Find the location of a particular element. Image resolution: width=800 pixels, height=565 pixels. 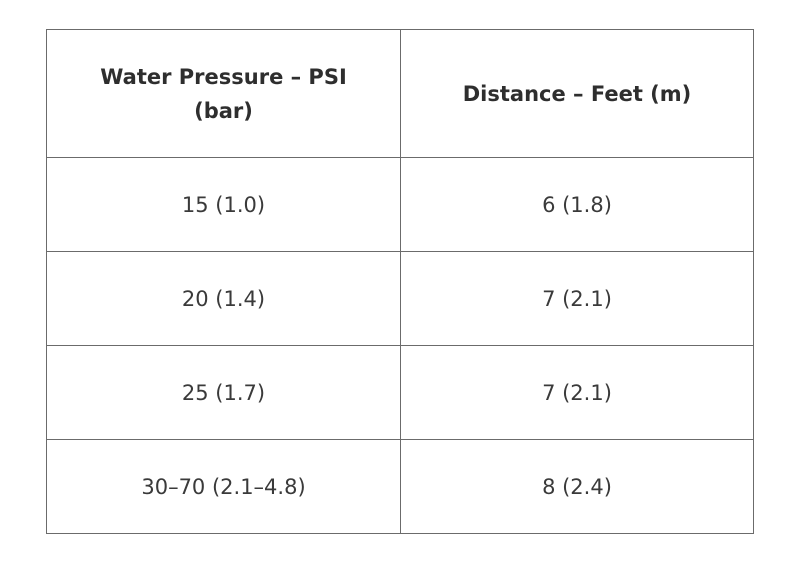

table-row: 30–70 (2.1–4.8) 8 (2.4) is located at coordinates (400, 486).